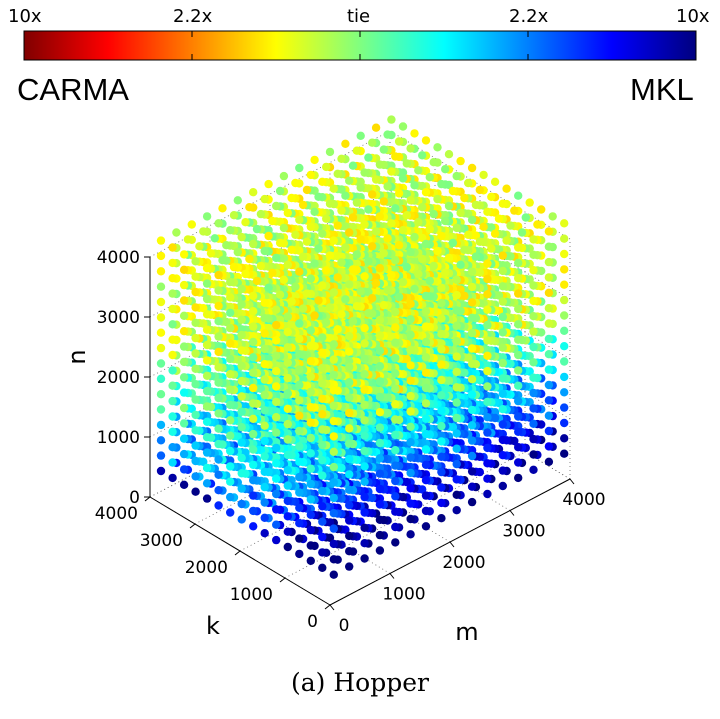  I want to click on k-tick-label: 1000, so click(251, 595).